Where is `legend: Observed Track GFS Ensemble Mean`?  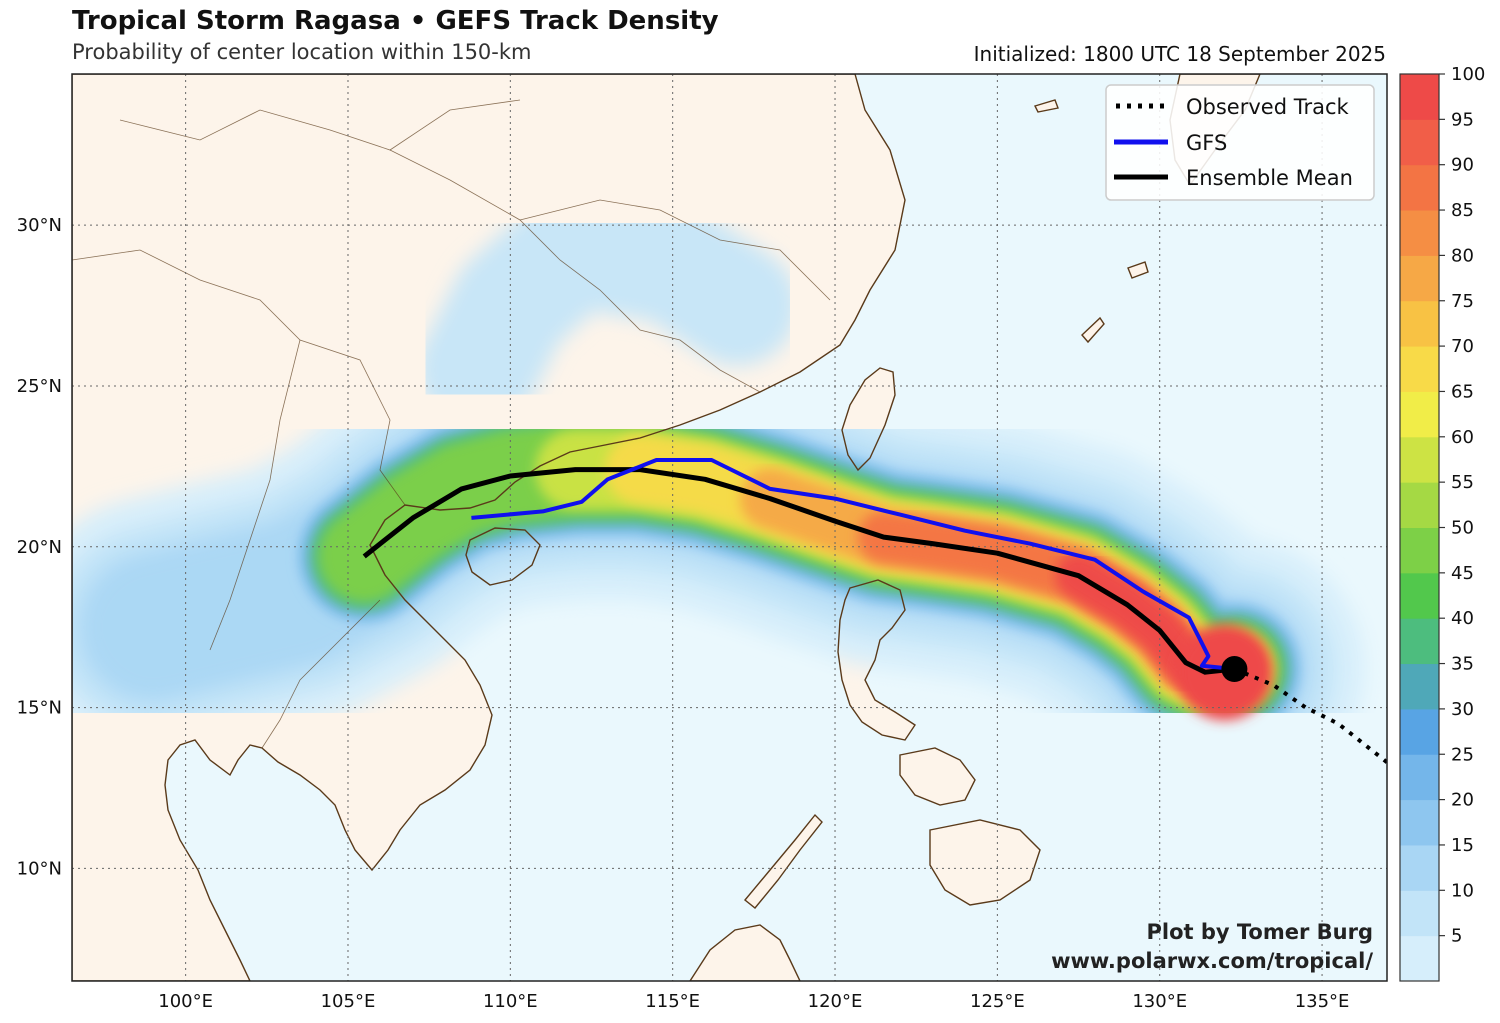 legend: Observed Track GFS Ensemble Mean is located at coordinates (1240, 142).